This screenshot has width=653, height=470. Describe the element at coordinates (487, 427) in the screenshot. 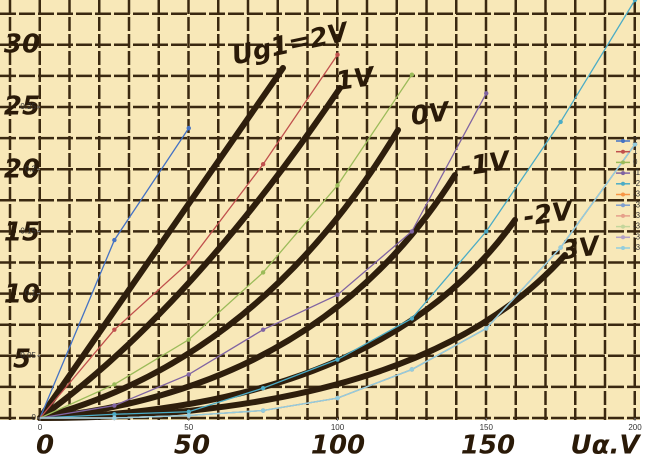

I see `x-tick-label: 150` at that location.